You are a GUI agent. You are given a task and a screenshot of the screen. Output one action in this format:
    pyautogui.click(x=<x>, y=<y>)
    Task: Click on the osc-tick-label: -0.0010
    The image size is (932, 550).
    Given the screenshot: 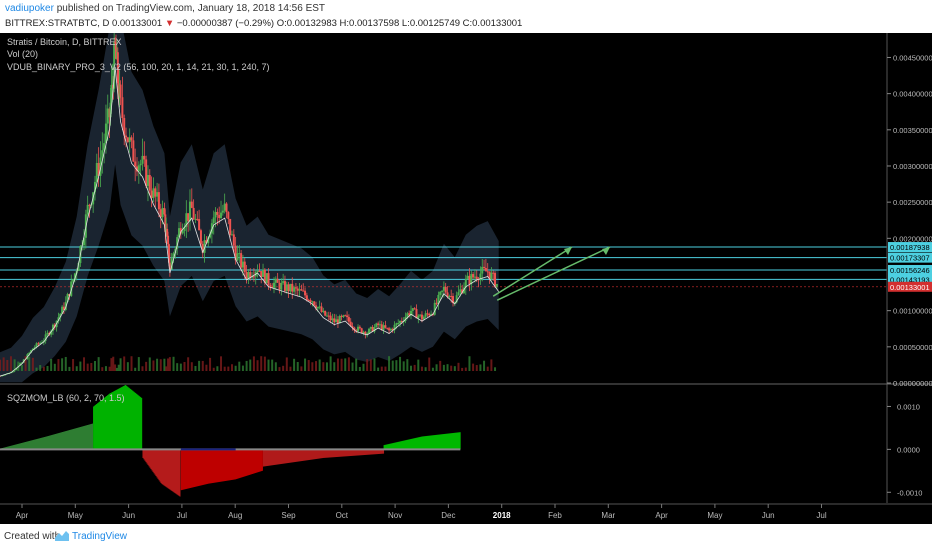 What is the action you would take?
    pyautogui.click(x=909, y=492)
    